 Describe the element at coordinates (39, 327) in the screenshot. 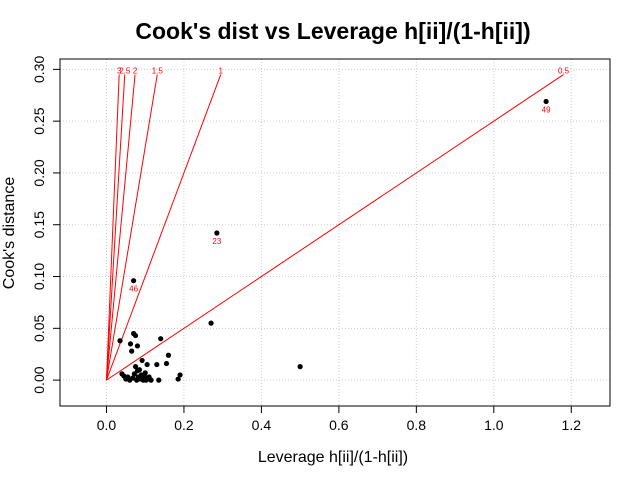

I see `y-tick-label: 0.05` at that location.